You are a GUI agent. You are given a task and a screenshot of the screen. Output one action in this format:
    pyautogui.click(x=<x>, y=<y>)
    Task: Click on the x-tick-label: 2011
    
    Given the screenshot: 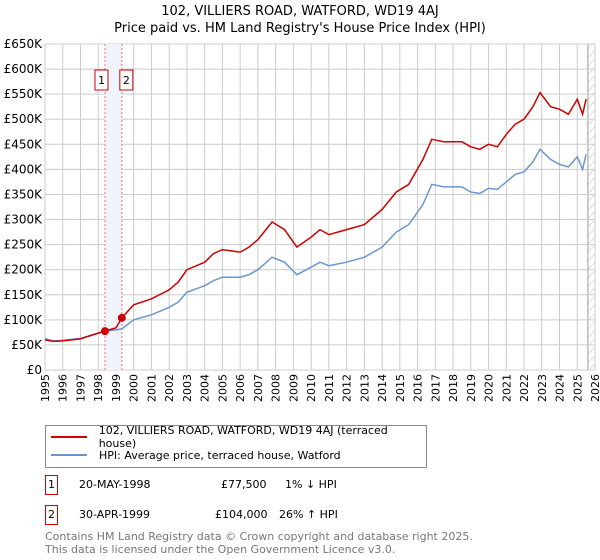 What is the action you would take?
    pyautogui.click(x=329, y=388)
    